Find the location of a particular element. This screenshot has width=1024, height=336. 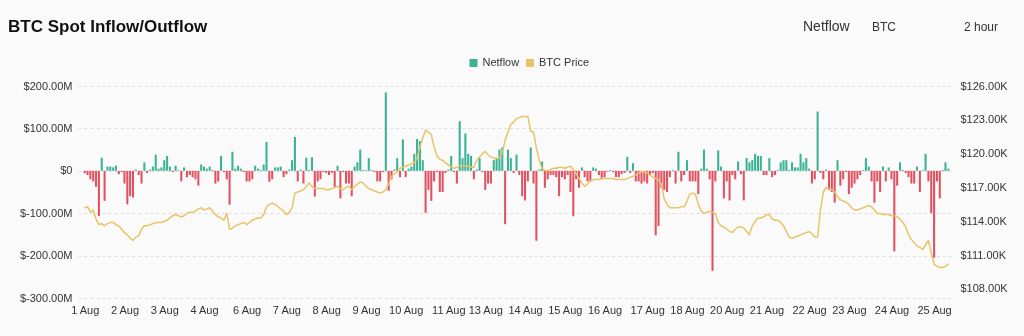

x-tick-label: 3 Aug is located at coordinates (164, 309).